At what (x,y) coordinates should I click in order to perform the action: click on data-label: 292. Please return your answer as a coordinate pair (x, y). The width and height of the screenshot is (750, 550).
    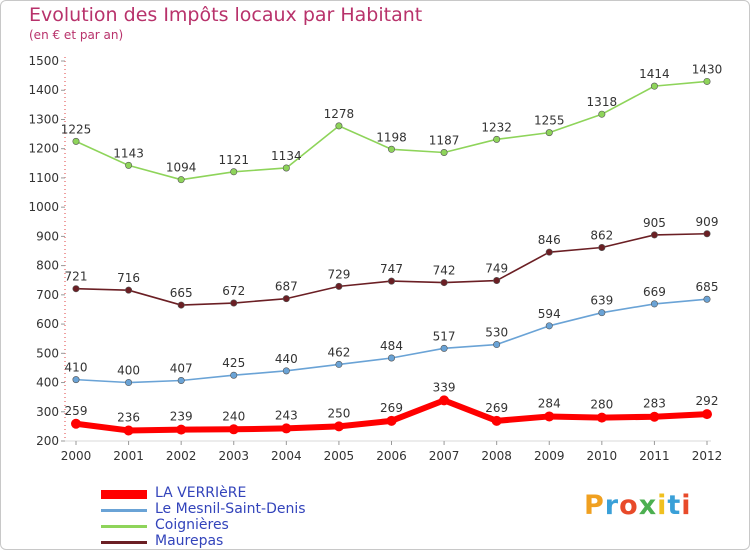
    Looking at the image, I should click on (707, 401).